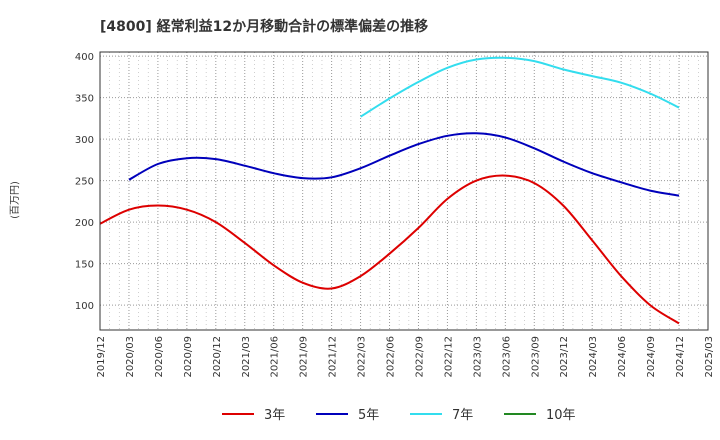 This screenshot has height=440, width=720. Describe the element at coordinates (535, 357) in the screenshot. I see `x-tick-label: 2023/09` at that location.